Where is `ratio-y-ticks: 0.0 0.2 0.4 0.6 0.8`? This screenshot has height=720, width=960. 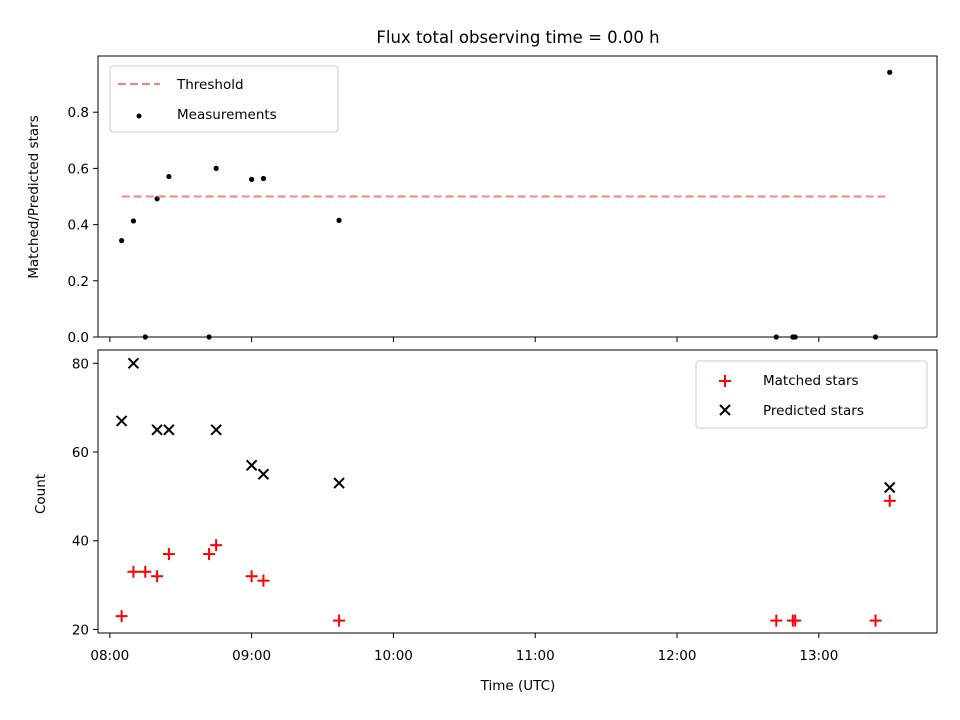
ratio-y-ticks: 0.0 0.2 0.4 0.6 0.8 is located at coordinates (83, 225).